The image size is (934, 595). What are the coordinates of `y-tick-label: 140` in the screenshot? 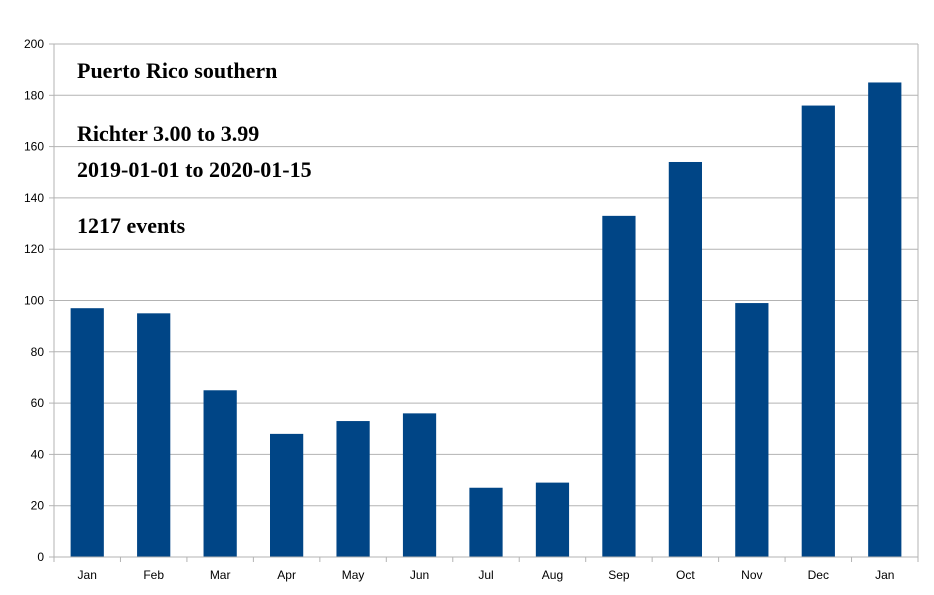 It's located at (34, 198).